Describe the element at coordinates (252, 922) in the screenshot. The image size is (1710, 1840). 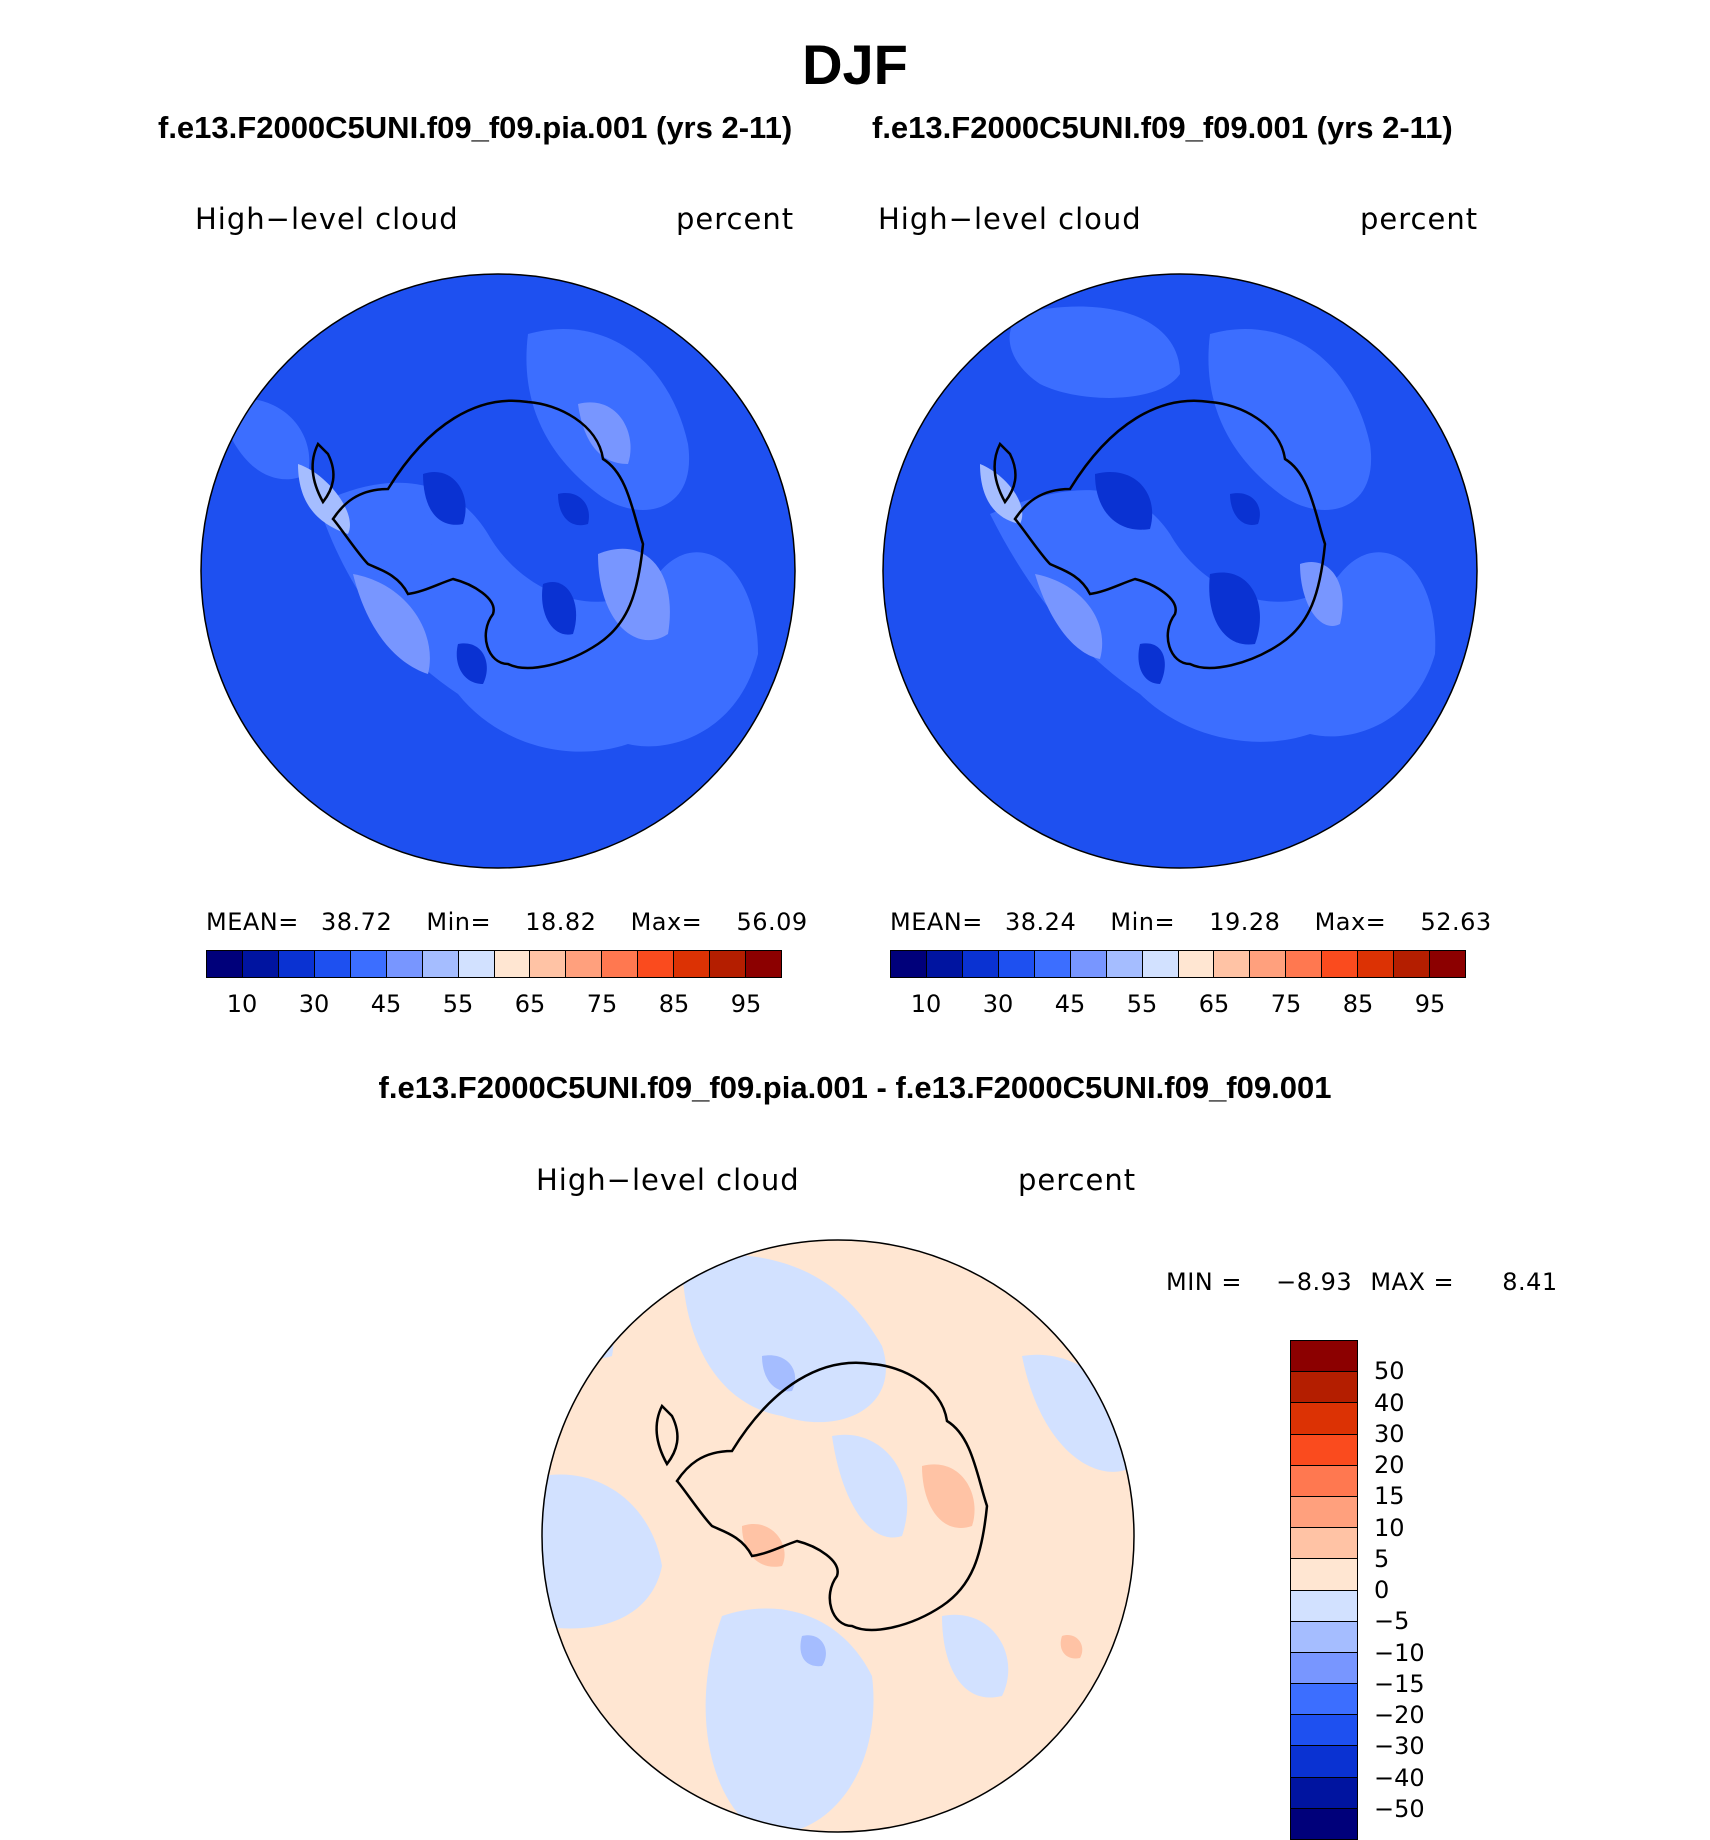
I see `left-mean-label: MEAN=` at that location.